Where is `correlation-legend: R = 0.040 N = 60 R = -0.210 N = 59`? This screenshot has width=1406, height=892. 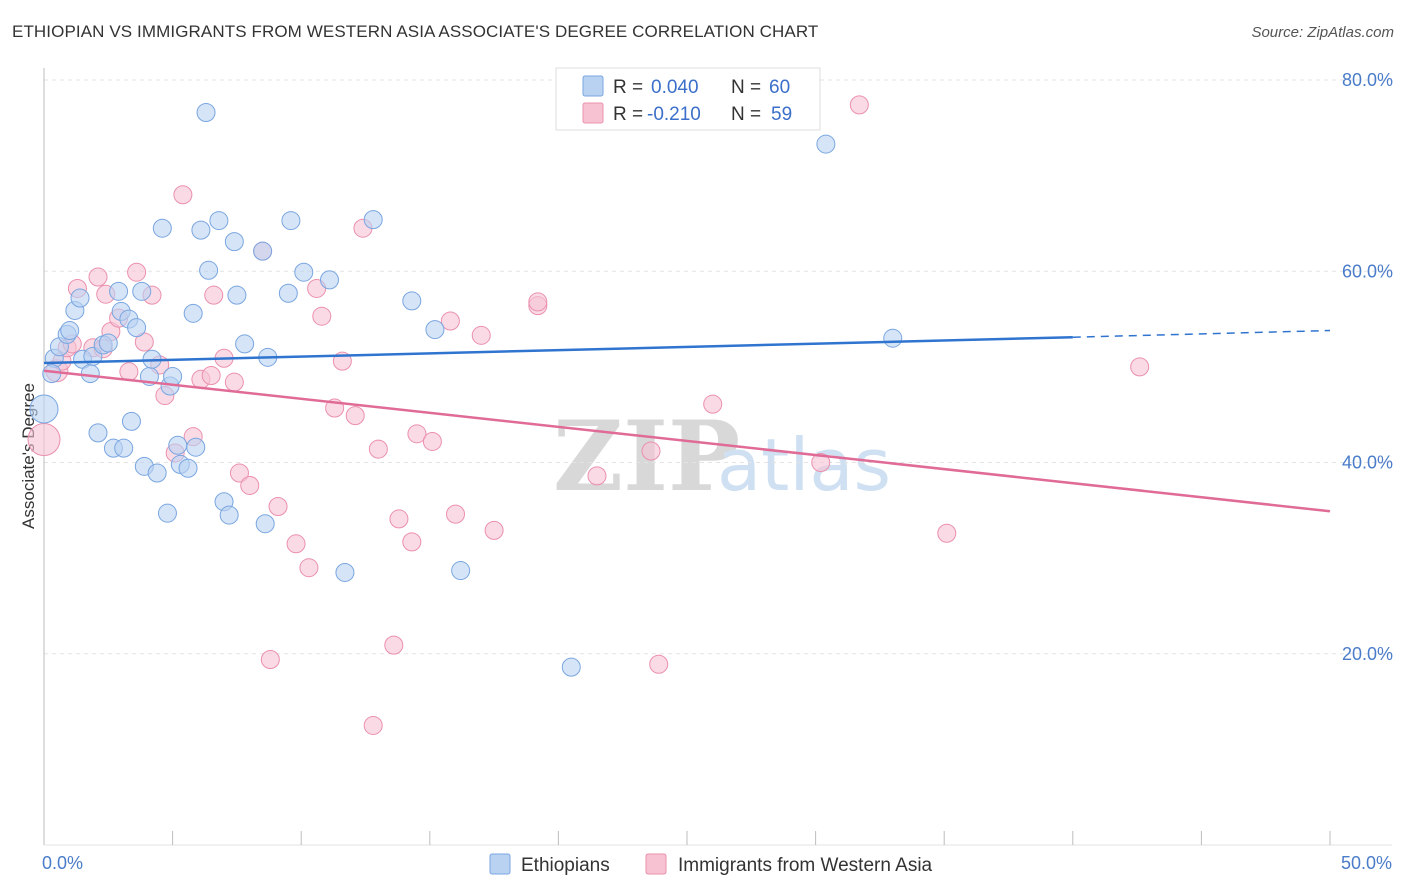
correlation-legend: R = 0.040 N = 60 R = -0.210 N = 59 is located at coordinates (688, 99).